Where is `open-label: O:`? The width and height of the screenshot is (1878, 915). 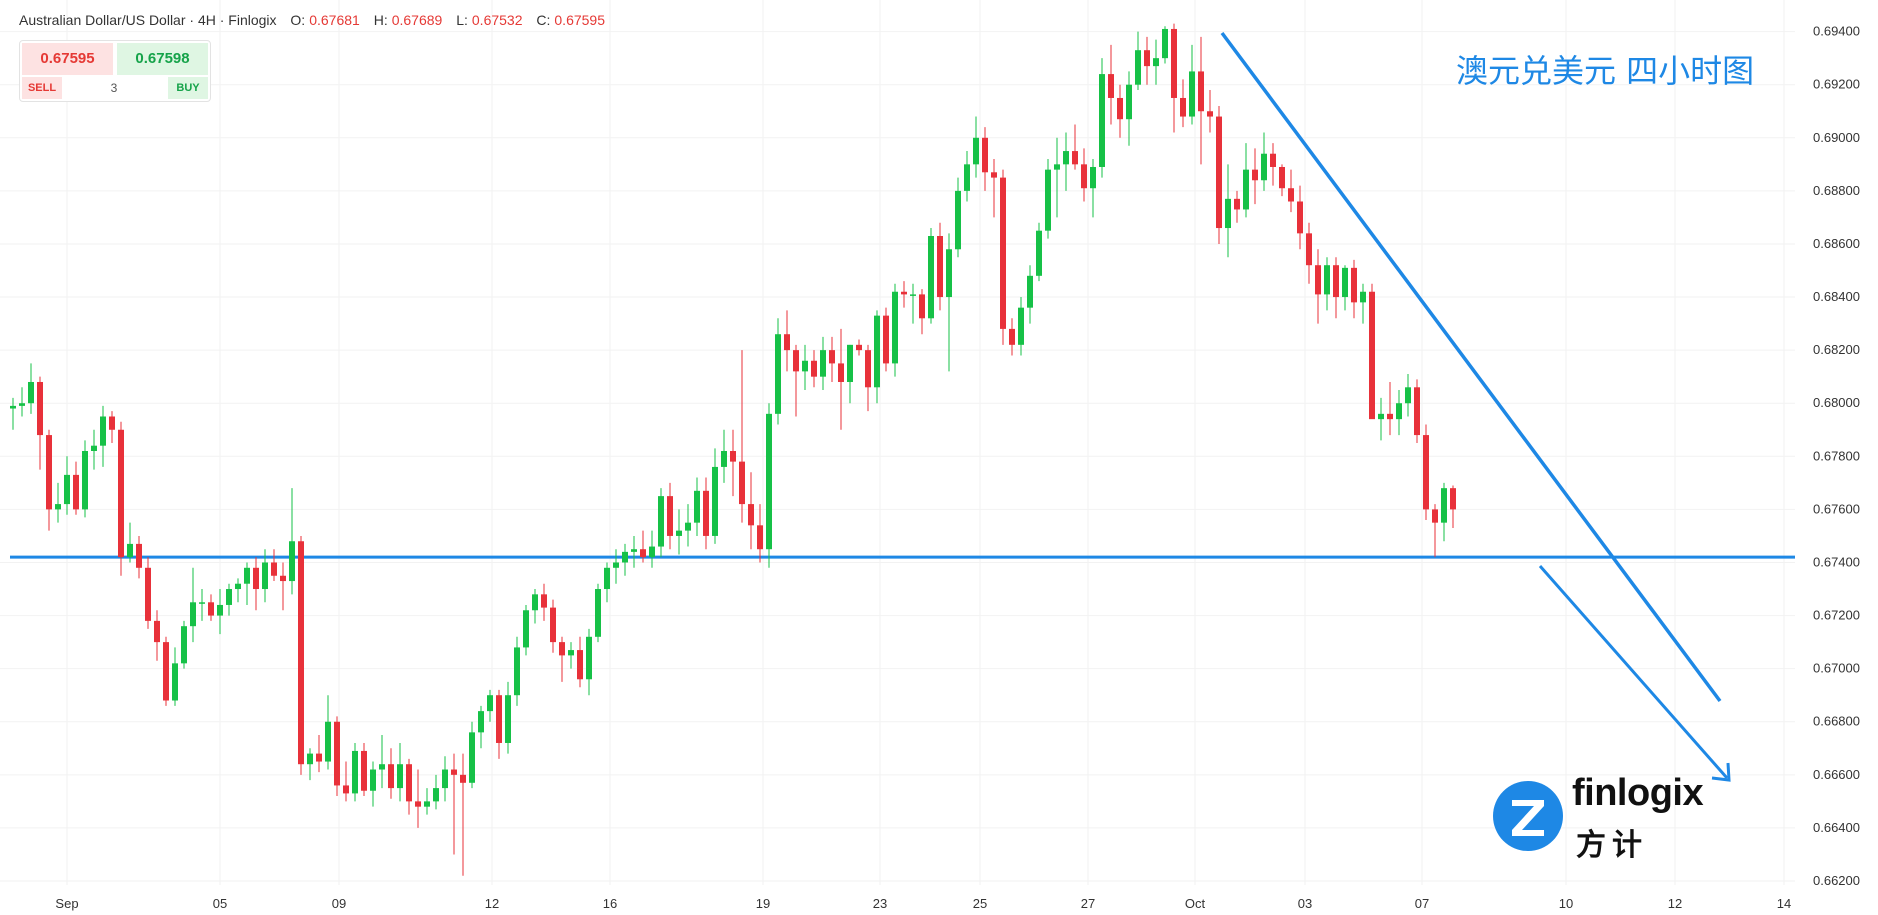 open-label: O: is located at coordinates (298, 20).